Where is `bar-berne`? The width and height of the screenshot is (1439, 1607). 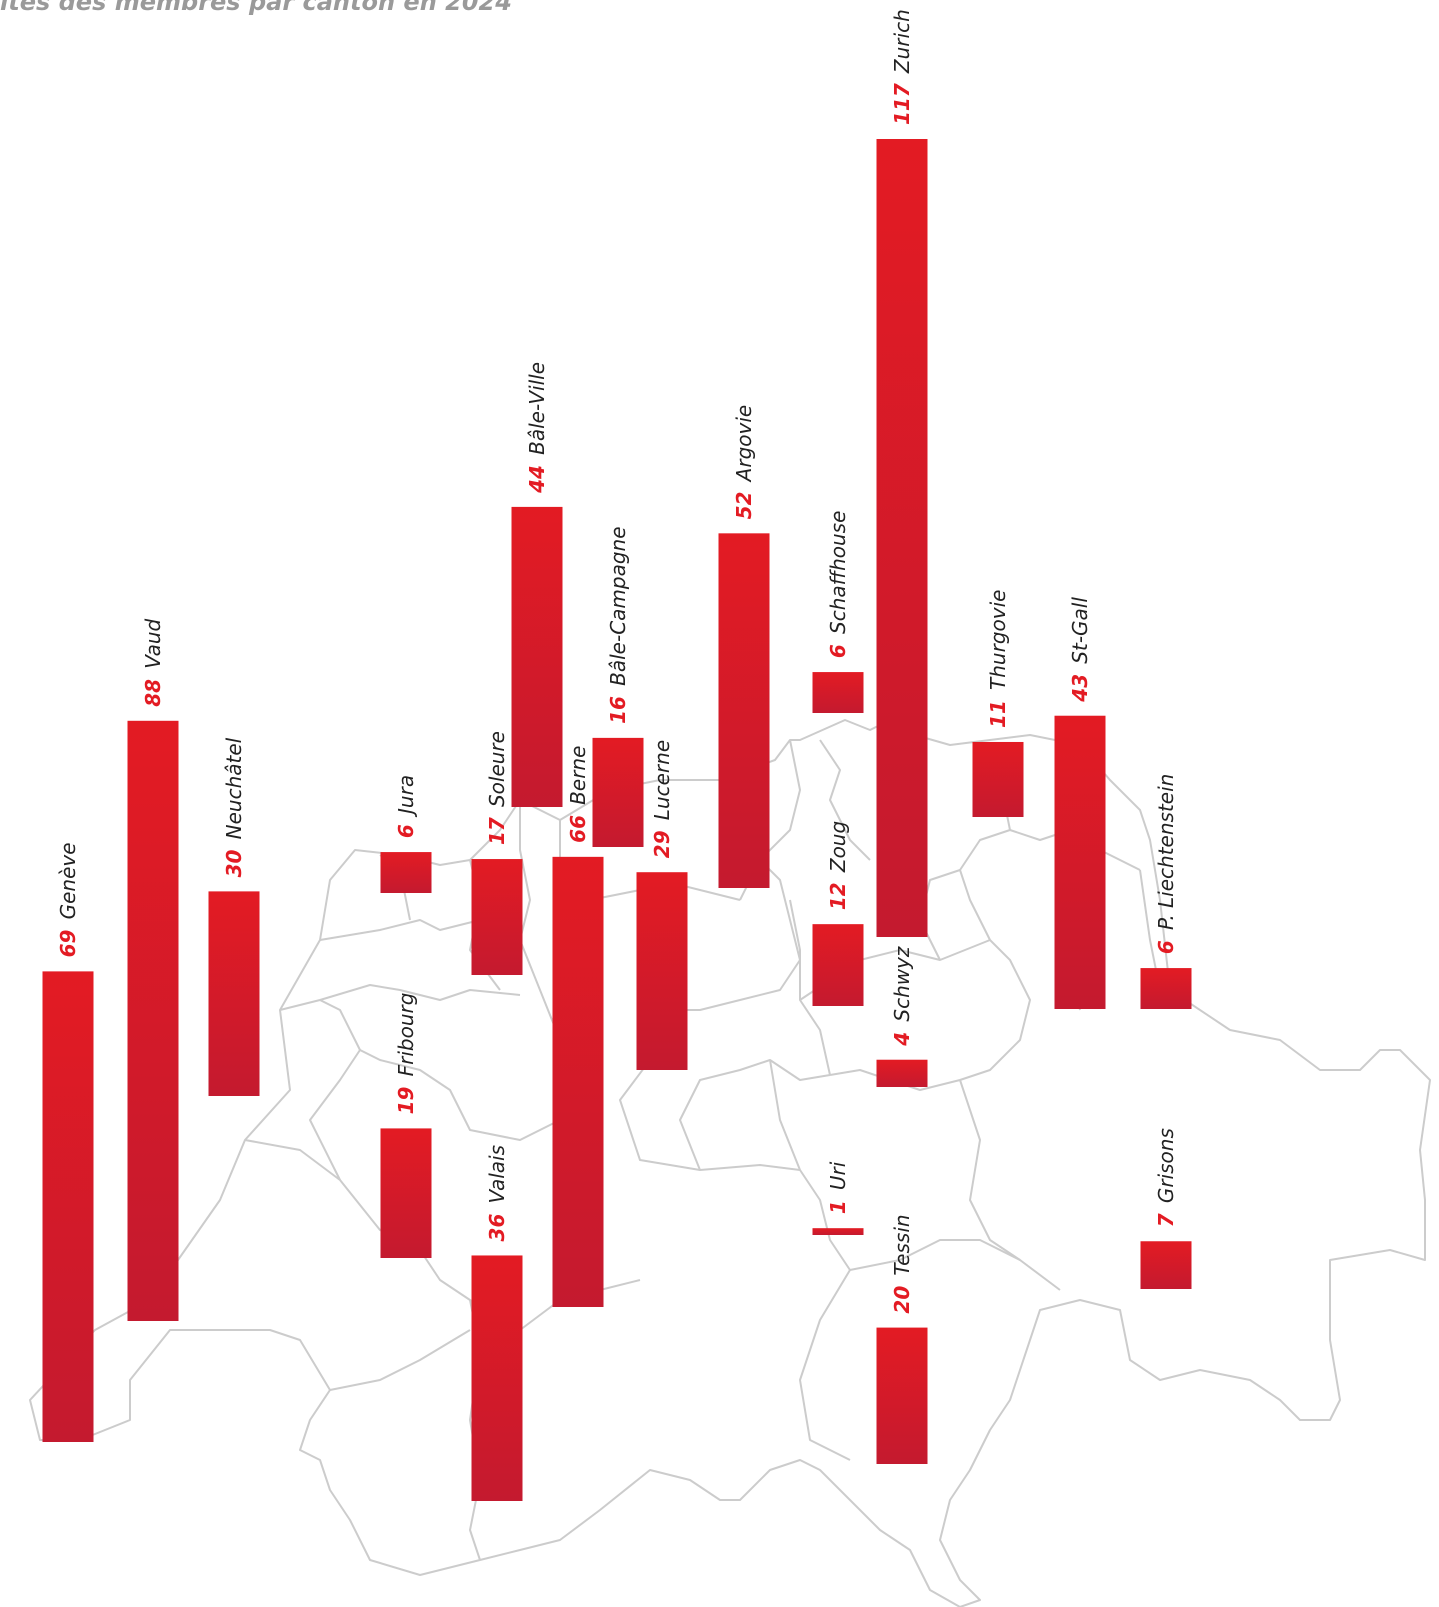 bar-berne is located at coordinates (578, 1081).